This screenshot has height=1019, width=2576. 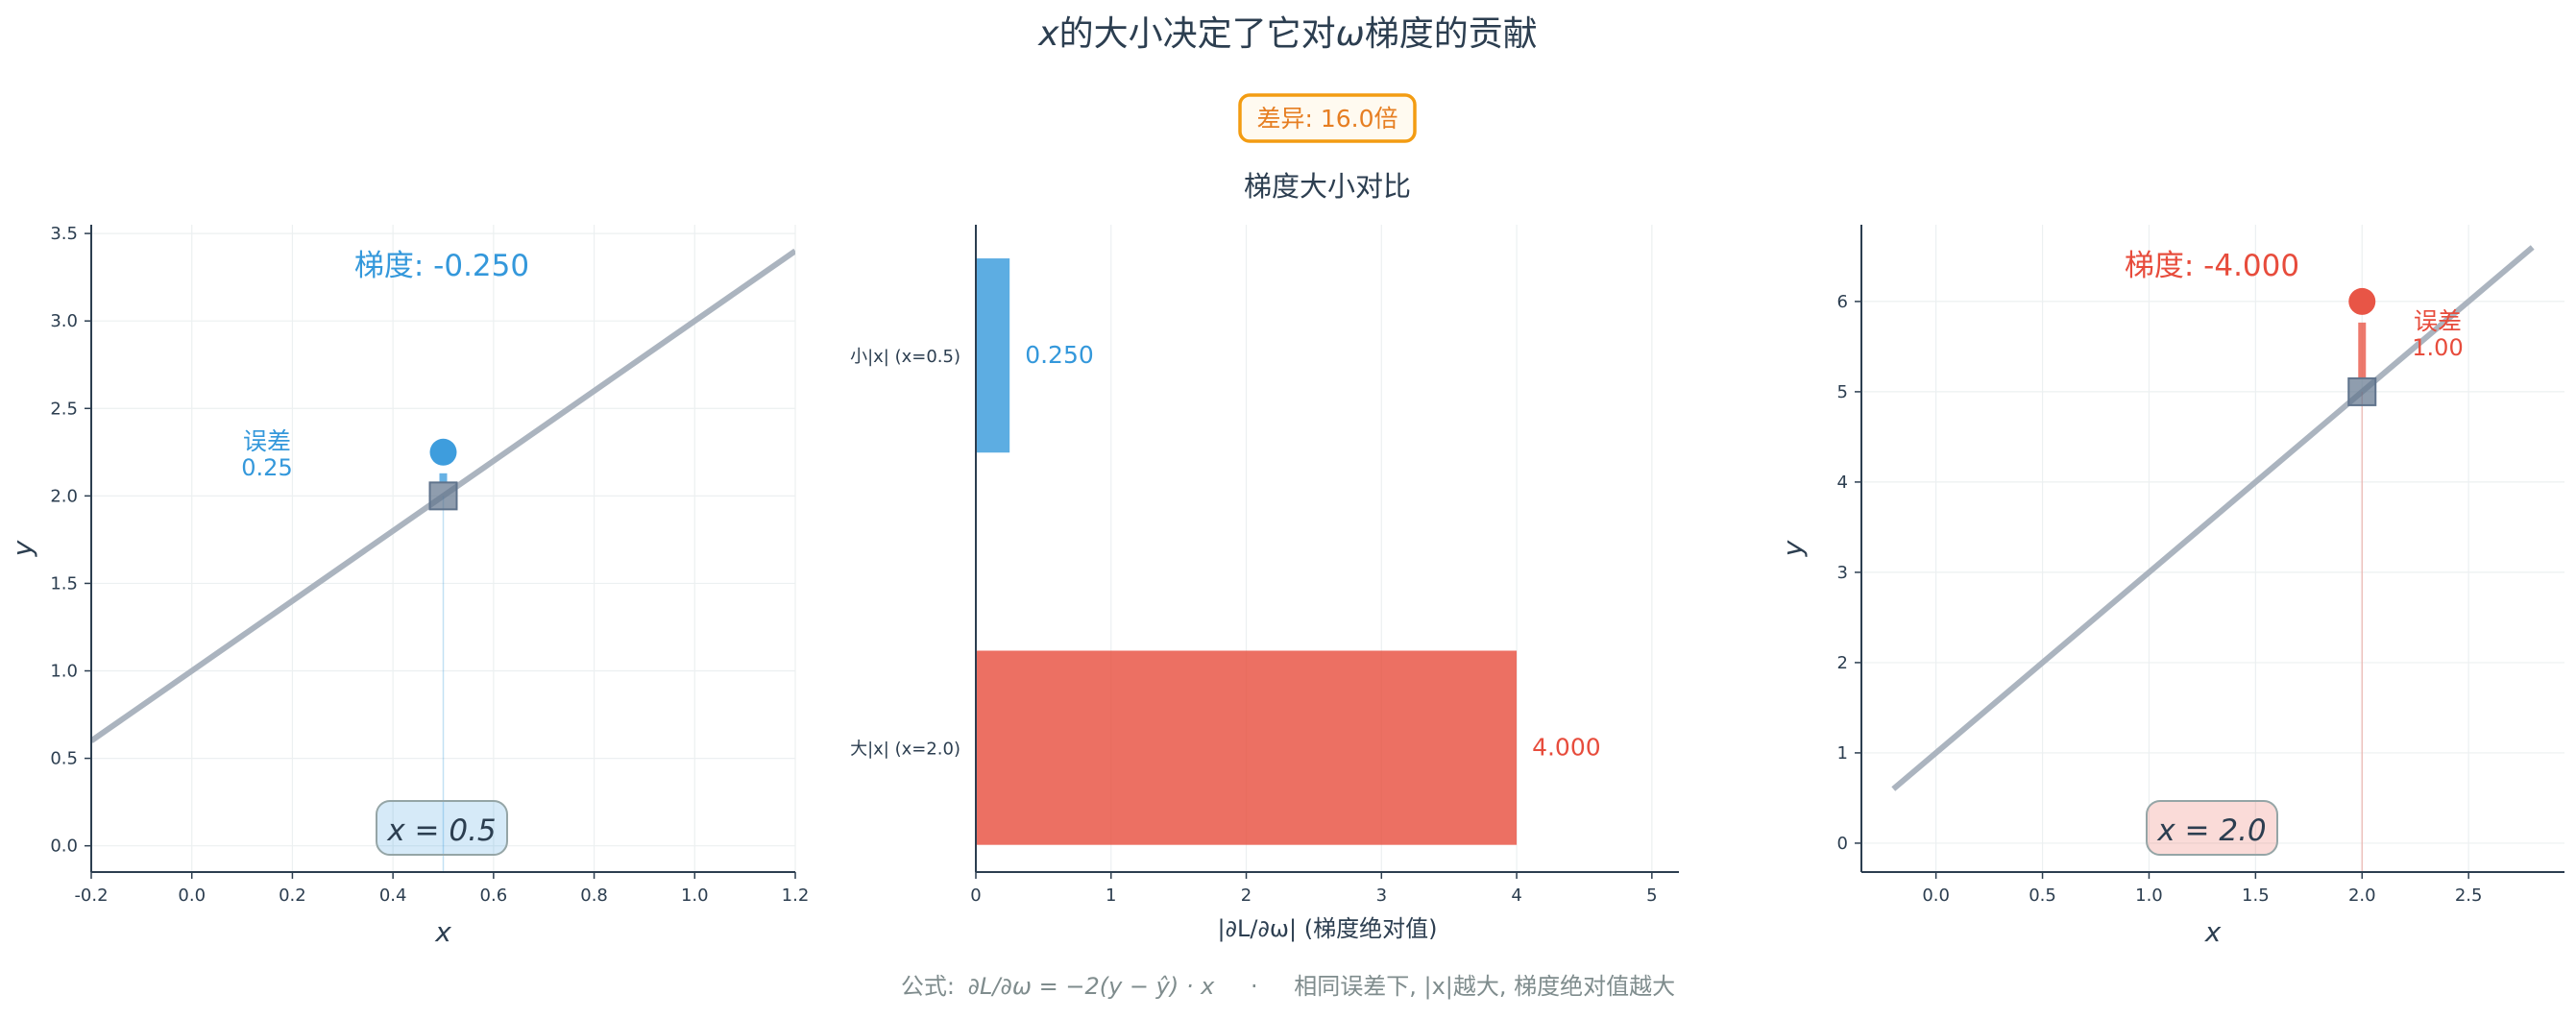 I want to click on category-label: 小|x| (x=0.5), so click(x=905, y=357).